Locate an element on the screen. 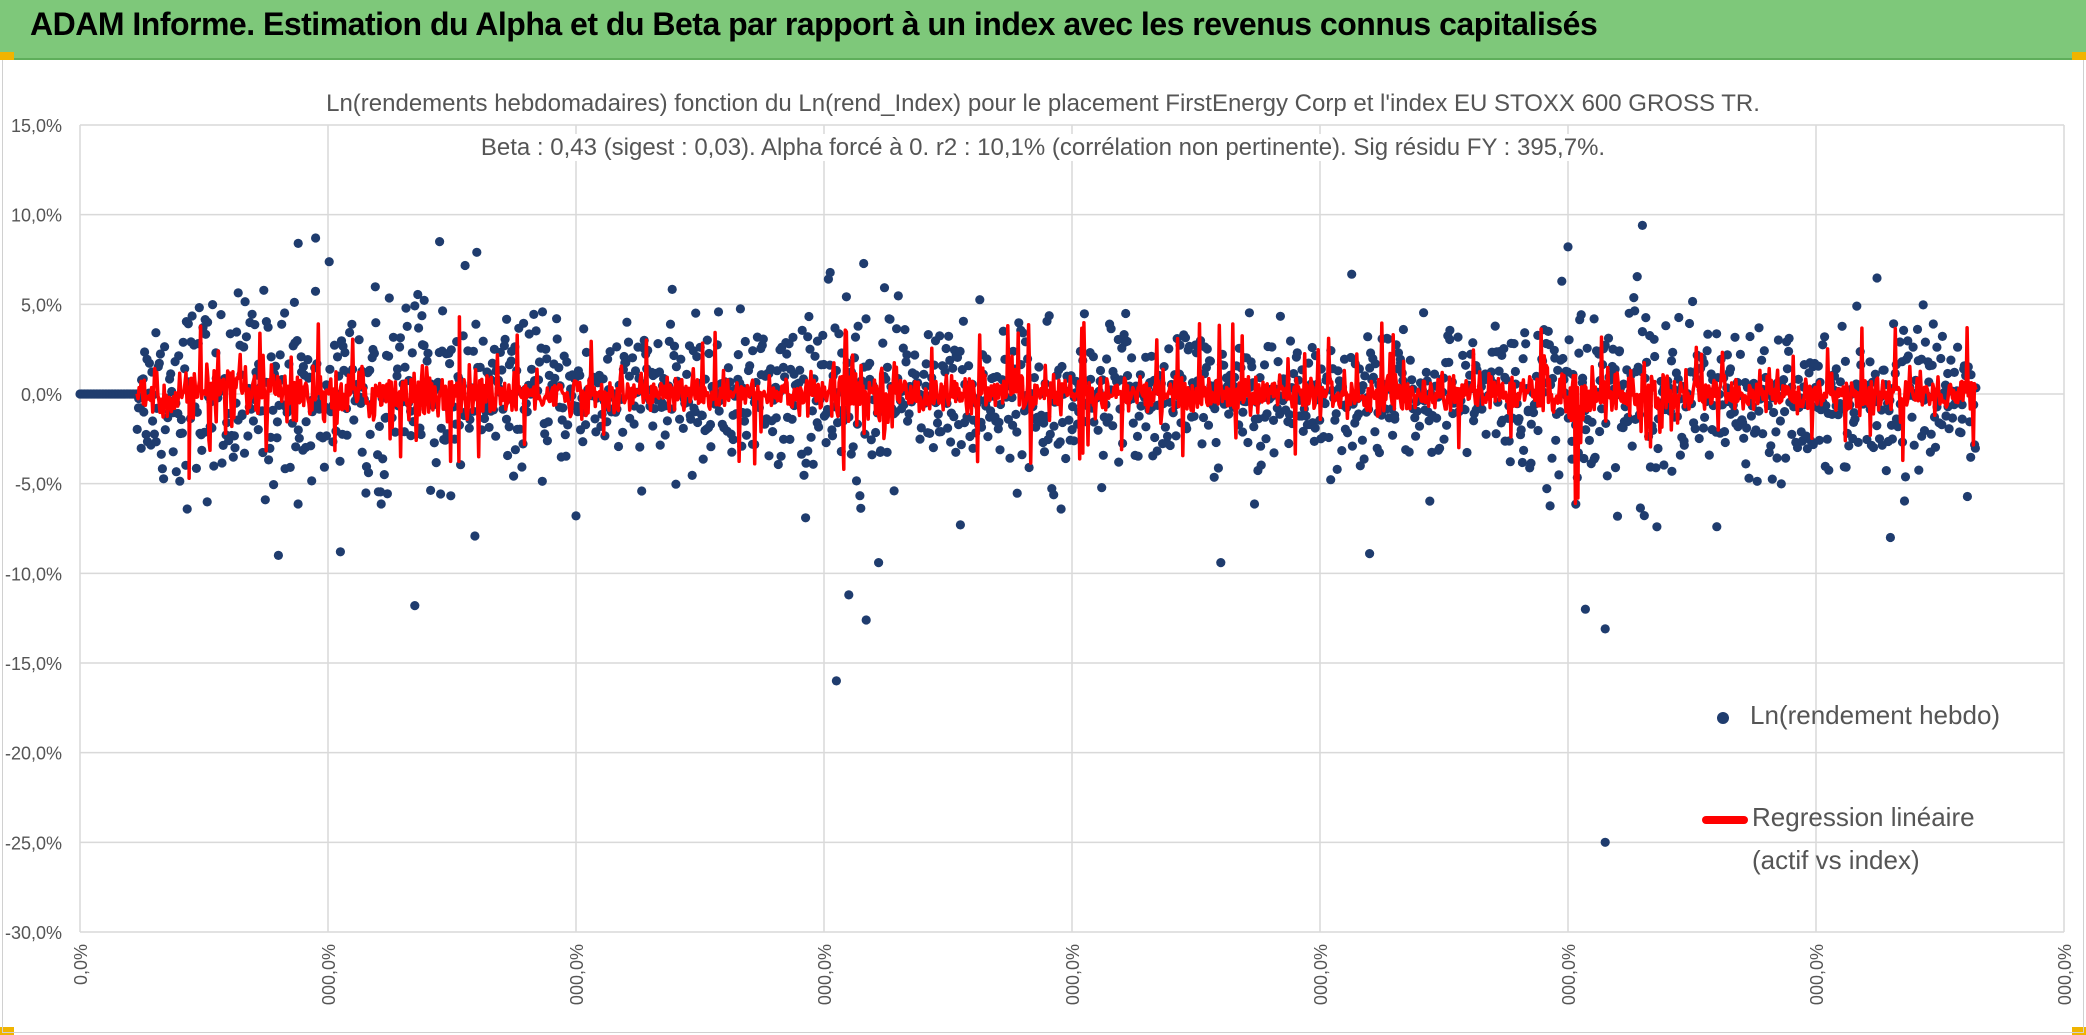 Image resolution: width=2086 pixels, height=1035 pixels. y-tick-label: 5,0% is located at coordinates (41, 305).